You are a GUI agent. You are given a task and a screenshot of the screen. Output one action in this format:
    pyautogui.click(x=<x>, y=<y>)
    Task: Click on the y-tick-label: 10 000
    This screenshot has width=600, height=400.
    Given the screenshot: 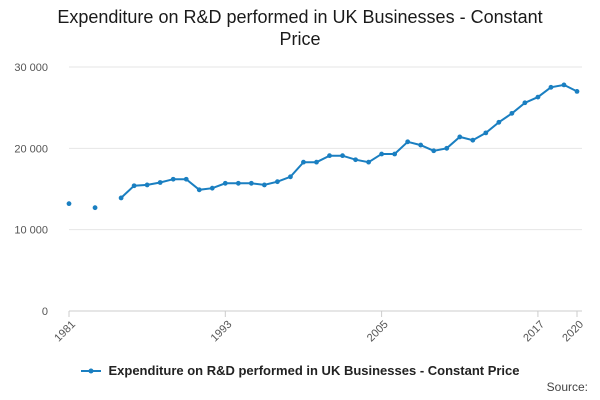 What is the action you would take?
    pyautogui.click(x=31, y=231)
    